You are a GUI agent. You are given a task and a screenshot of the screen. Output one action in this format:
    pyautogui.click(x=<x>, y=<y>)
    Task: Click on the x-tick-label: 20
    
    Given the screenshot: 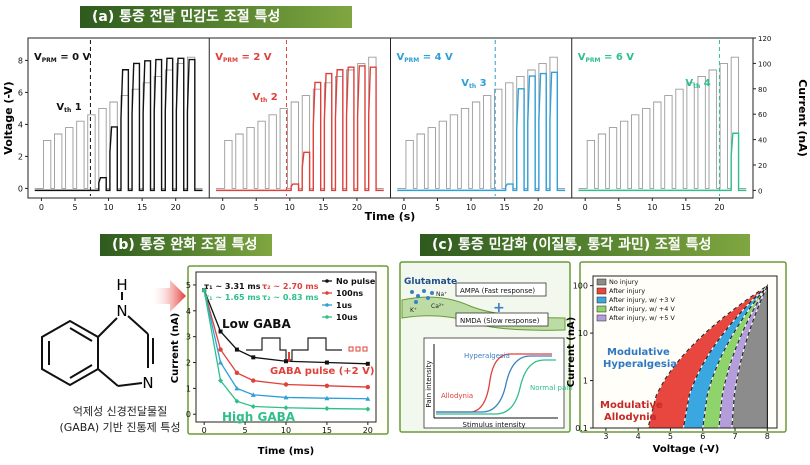 What is the action you would take?
    pyautogui.click(x=719, y=207)
    